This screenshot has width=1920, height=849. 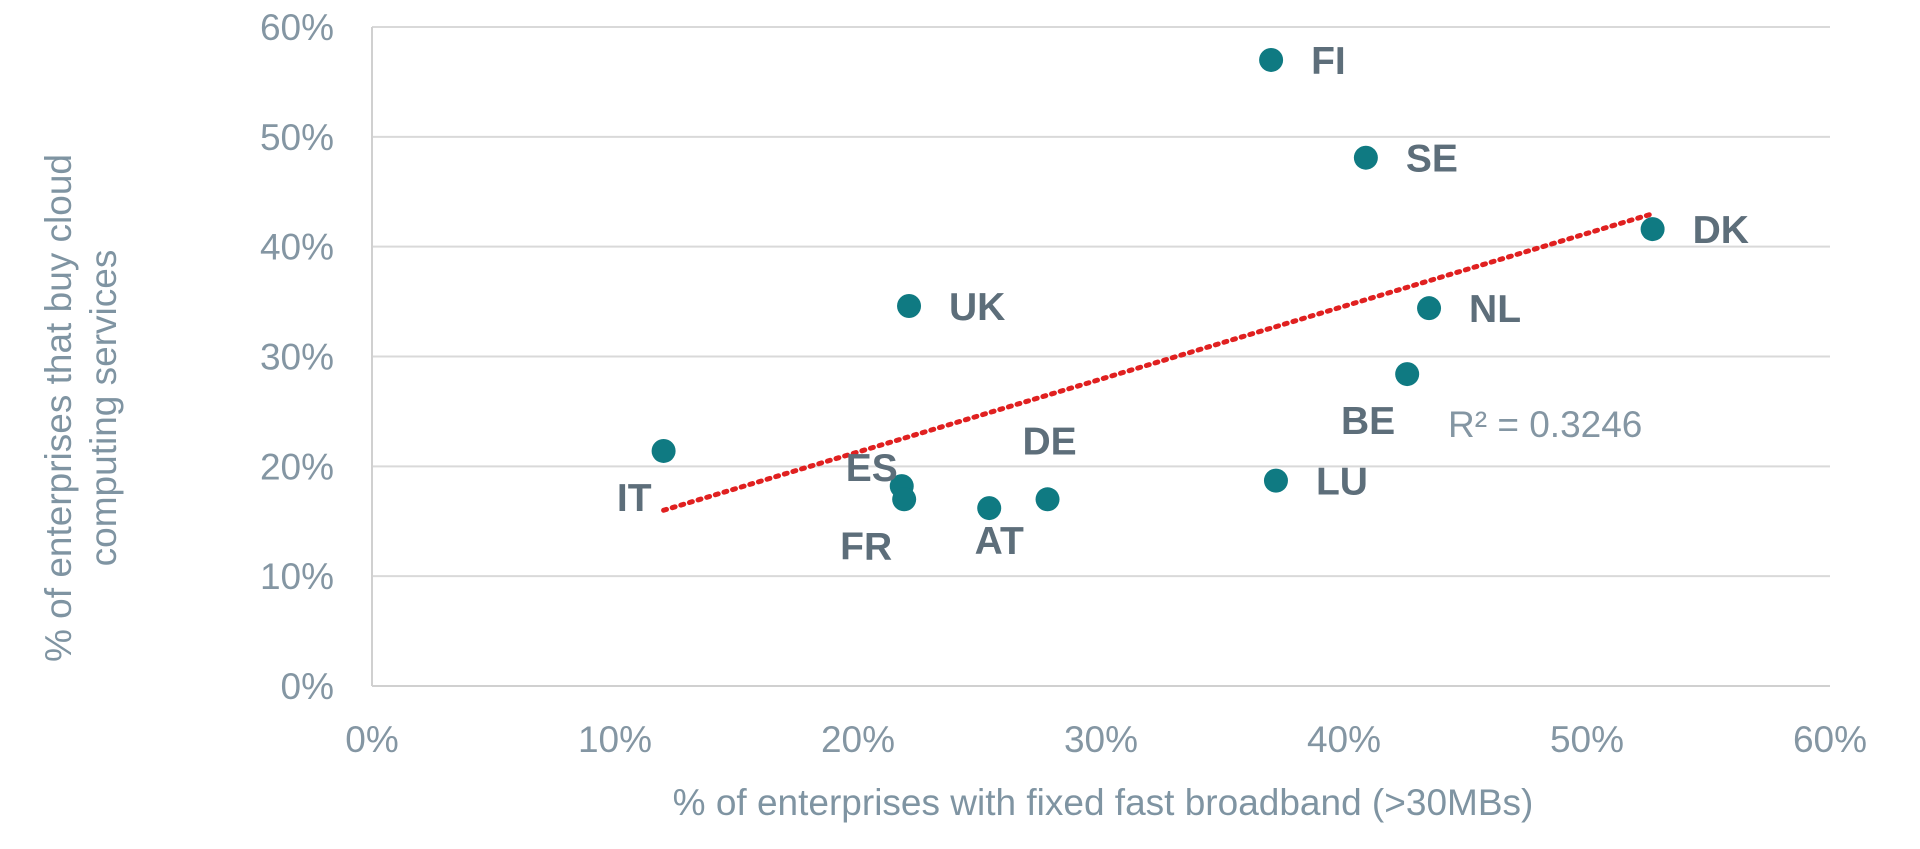 What do you see at coordinates (663, 450) in the screenshot?
I see `data-point-it` at bounding box center [663, 450].